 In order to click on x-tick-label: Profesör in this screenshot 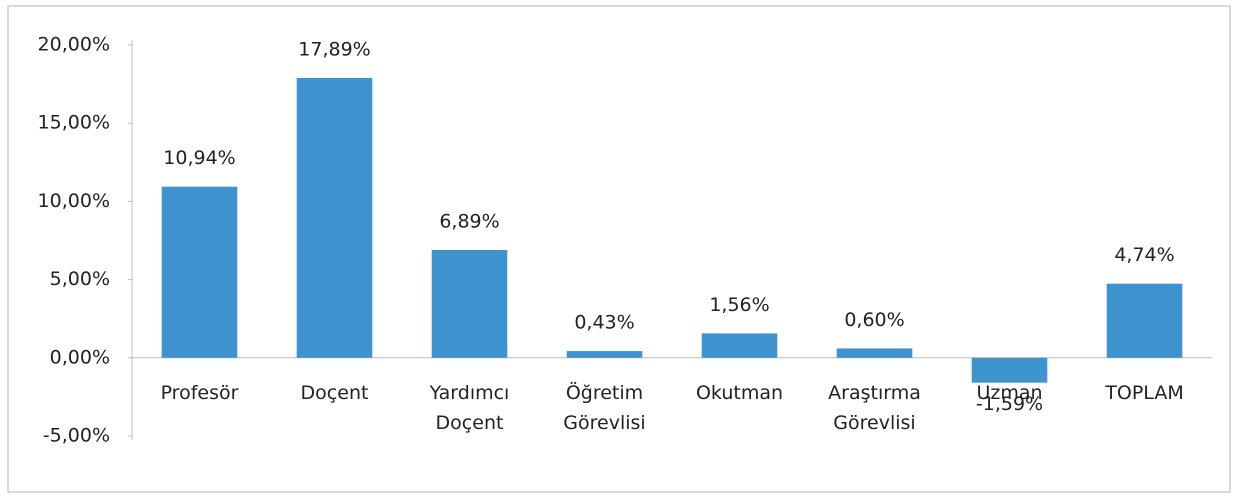, I will do `click(200, 392)`.